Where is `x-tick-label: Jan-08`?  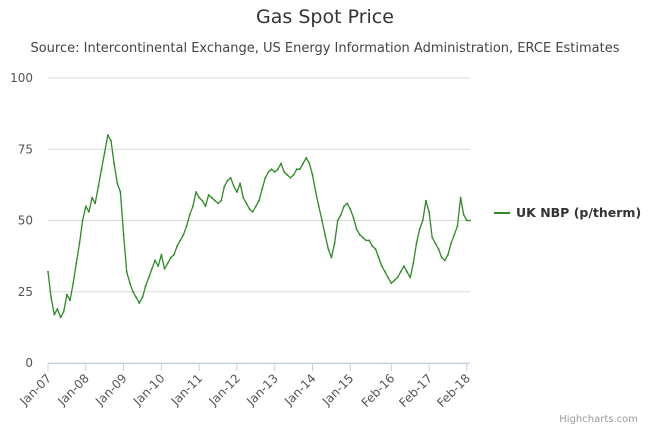 x-tick-label: Jan-08 is located at coordinates (73, 390).